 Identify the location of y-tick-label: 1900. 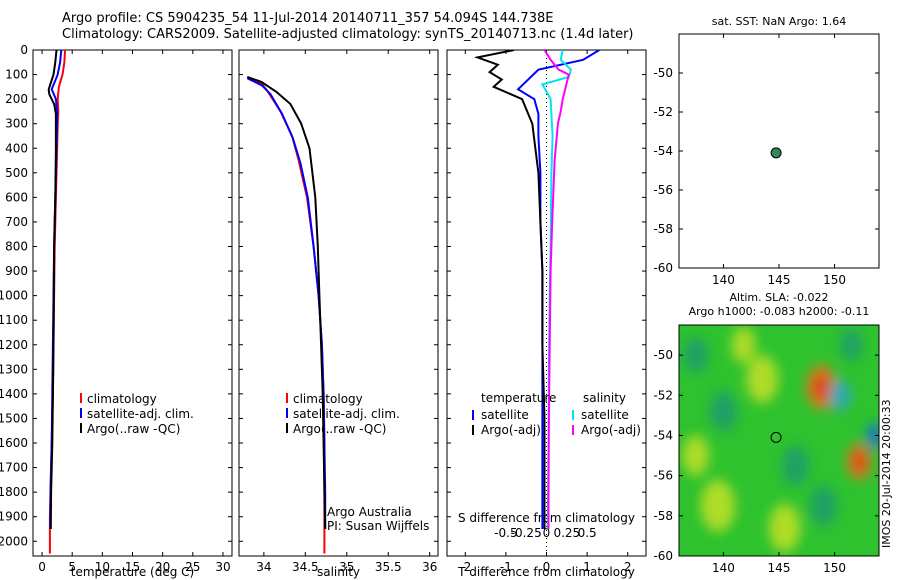
(14, 517).